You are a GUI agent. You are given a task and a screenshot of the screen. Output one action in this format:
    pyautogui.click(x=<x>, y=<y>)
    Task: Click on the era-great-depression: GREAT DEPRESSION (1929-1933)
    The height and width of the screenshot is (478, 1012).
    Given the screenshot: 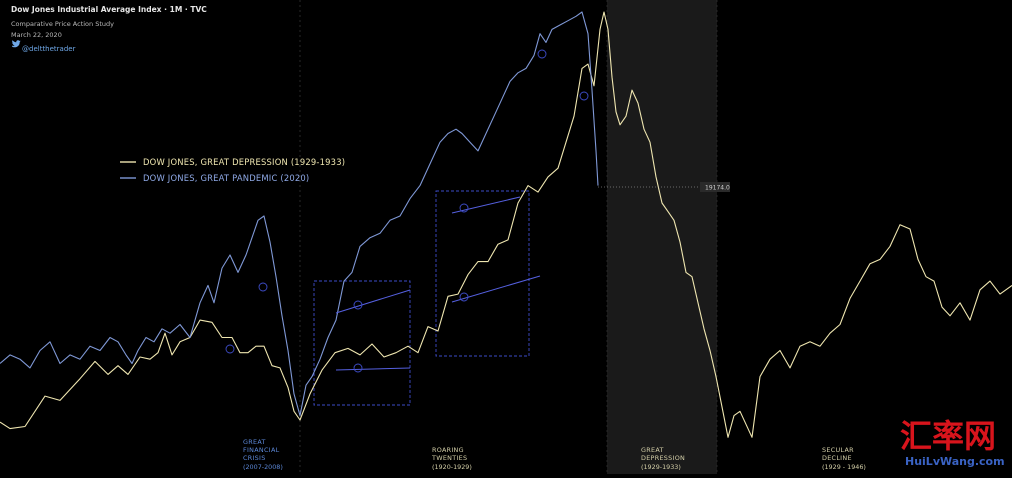 What is the action you would take?
    pyautogui.click(x=663, y=458)
    